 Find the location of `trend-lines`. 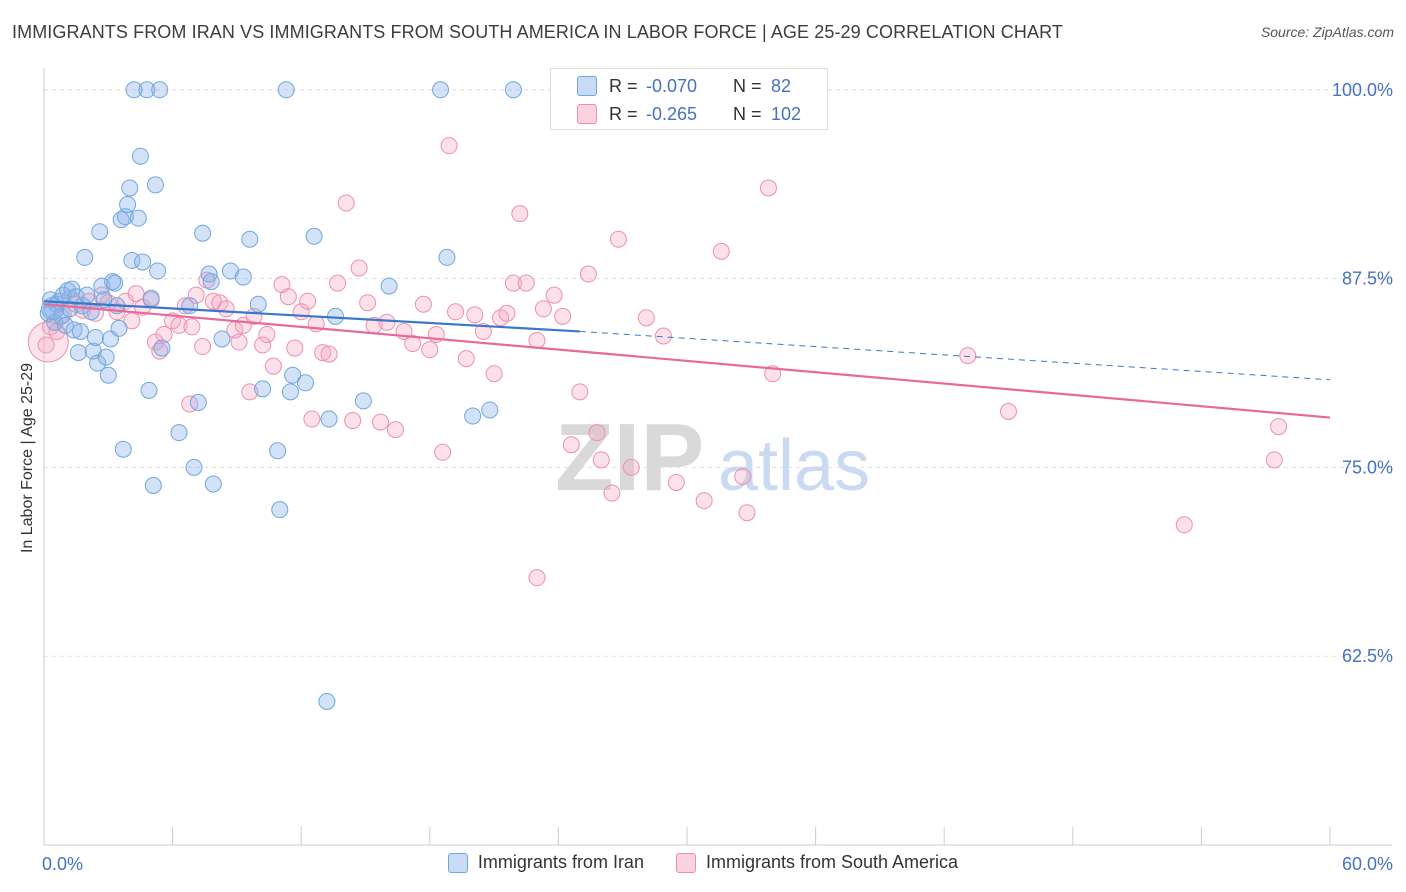

trend-lines is located at coordinates (687, 359).